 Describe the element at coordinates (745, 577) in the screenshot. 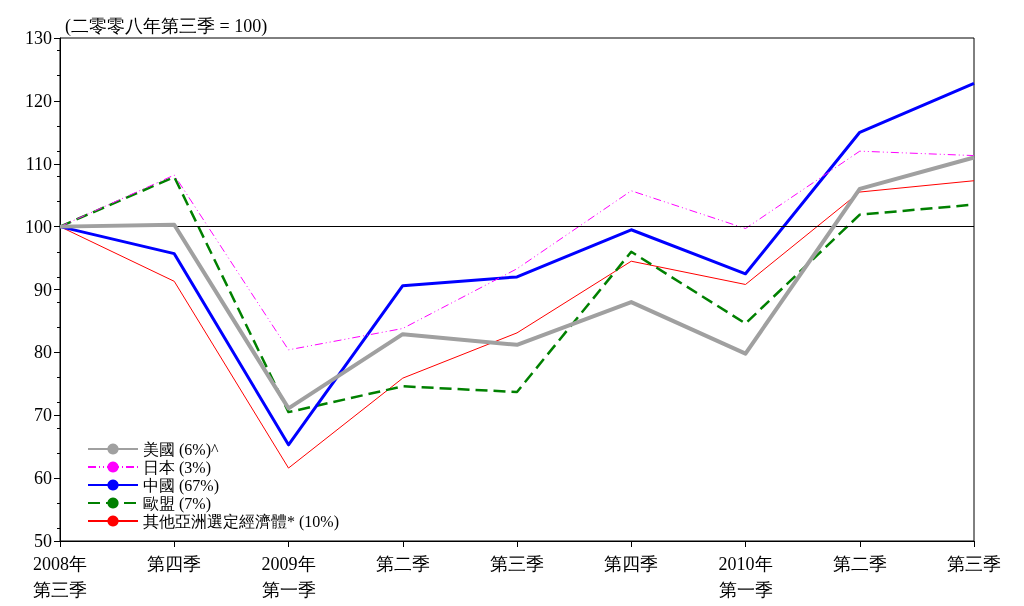

I see `x-tick-label: 2010年第一季` at that location.